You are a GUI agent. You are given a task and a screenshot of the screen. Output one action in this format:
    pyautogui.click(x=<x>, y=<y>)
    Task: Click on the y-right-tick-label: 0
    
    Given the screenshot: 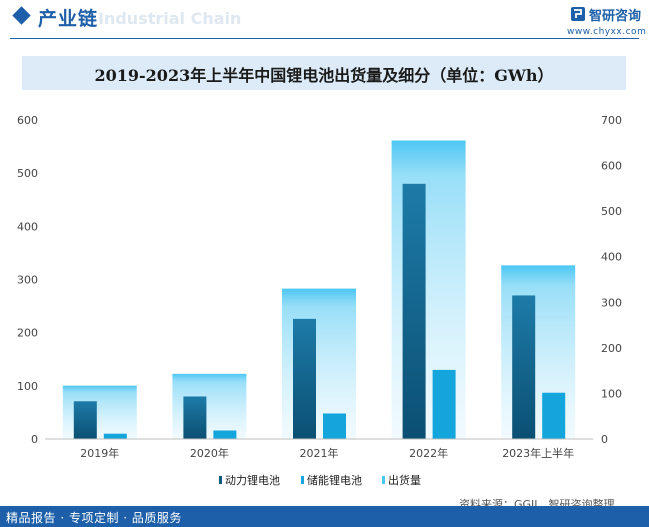 What is the action you would take?
    pyautogui.click(x=604, y=439)
    